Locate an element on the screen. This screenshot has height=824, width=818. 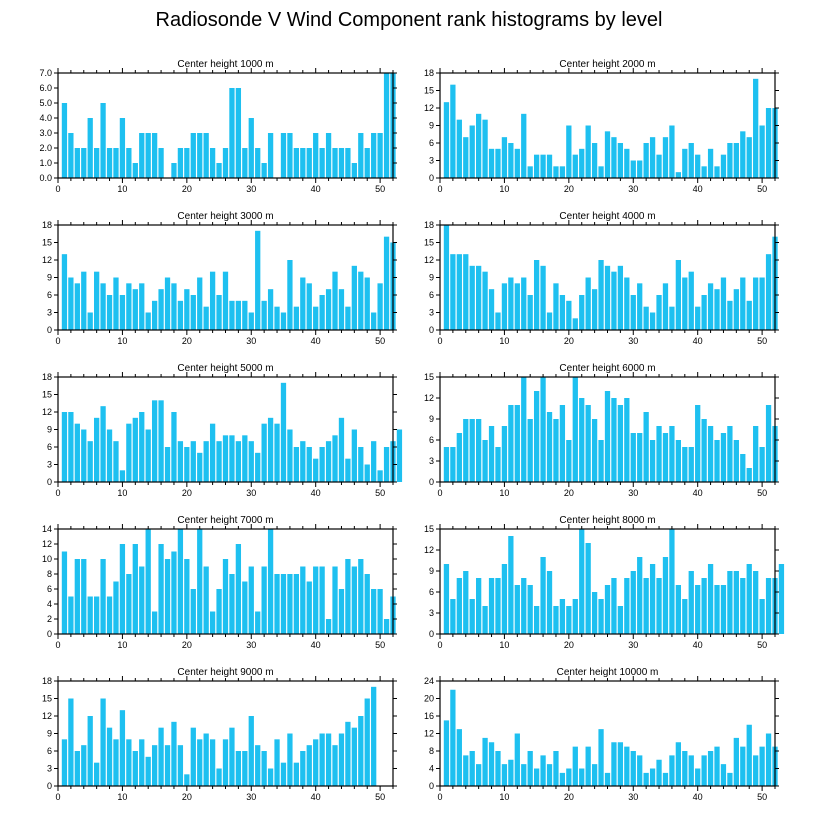
histogram-panel: Center height 8000 m 0 3 6 9 12 15 0 10 20 30 40 50 is located at coordinates (604, 582).